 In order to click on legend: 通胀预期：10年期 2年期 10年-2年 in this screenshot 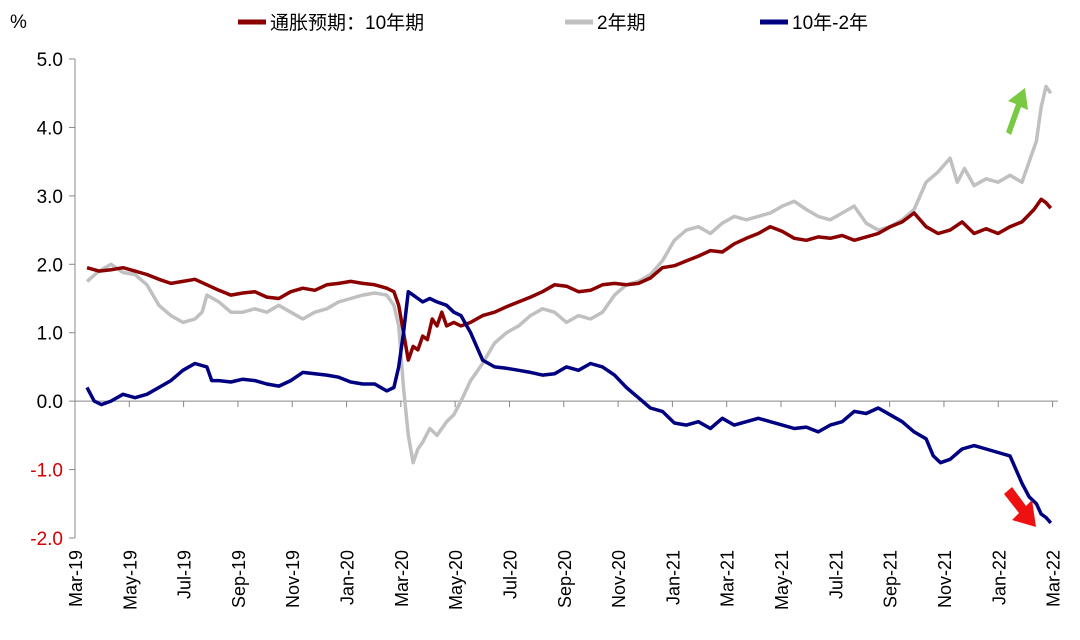, I will do `click(553, 23)`.